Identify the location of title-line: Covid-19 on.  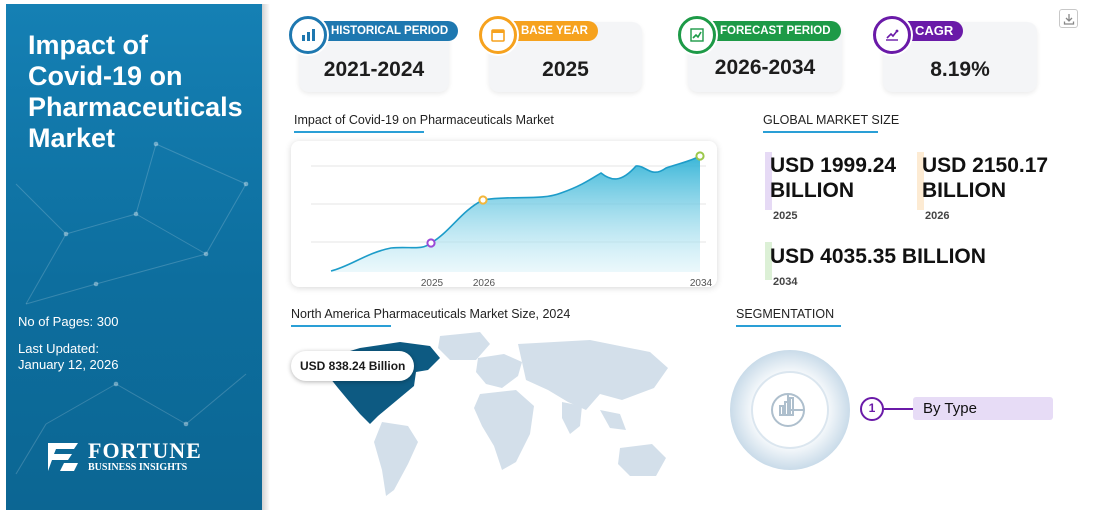
(105, 76).